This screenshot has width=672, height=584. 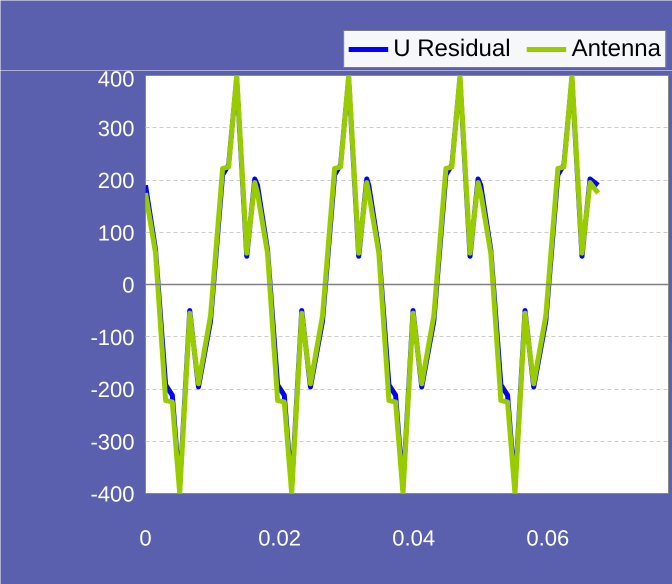 I want to click on y-tick-label: -300, so click(x=112, y=441).